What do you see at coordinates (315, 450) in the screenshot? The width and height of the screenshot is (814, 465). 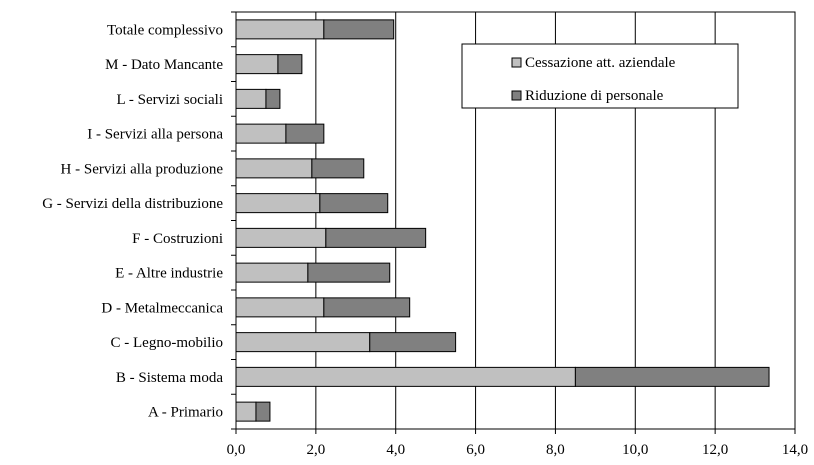 I see `x-tick-label: 2,0` at bounding box center [315, 450].